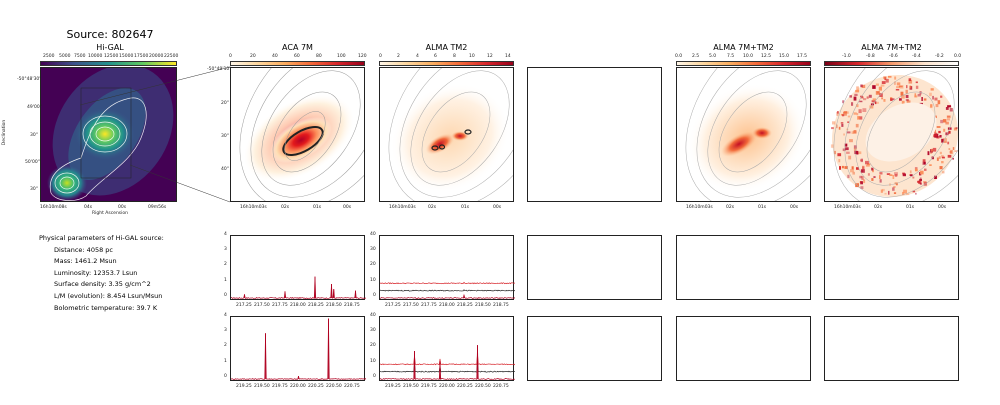 This screenshot has width=1000, height=405. Describe the element at coordinates (374, 376) in the screenshot. I see `tm2-spec-ytick: 0` at that location.